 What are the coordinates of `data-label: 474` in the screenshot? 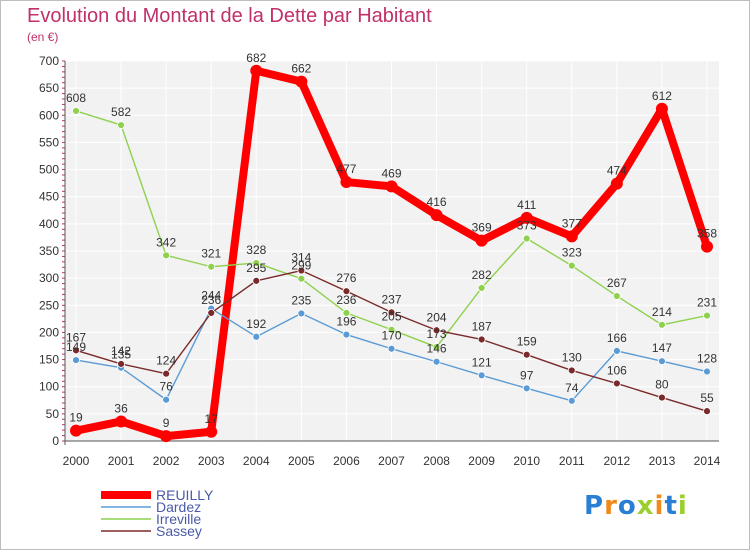 It's located at (617, 171).